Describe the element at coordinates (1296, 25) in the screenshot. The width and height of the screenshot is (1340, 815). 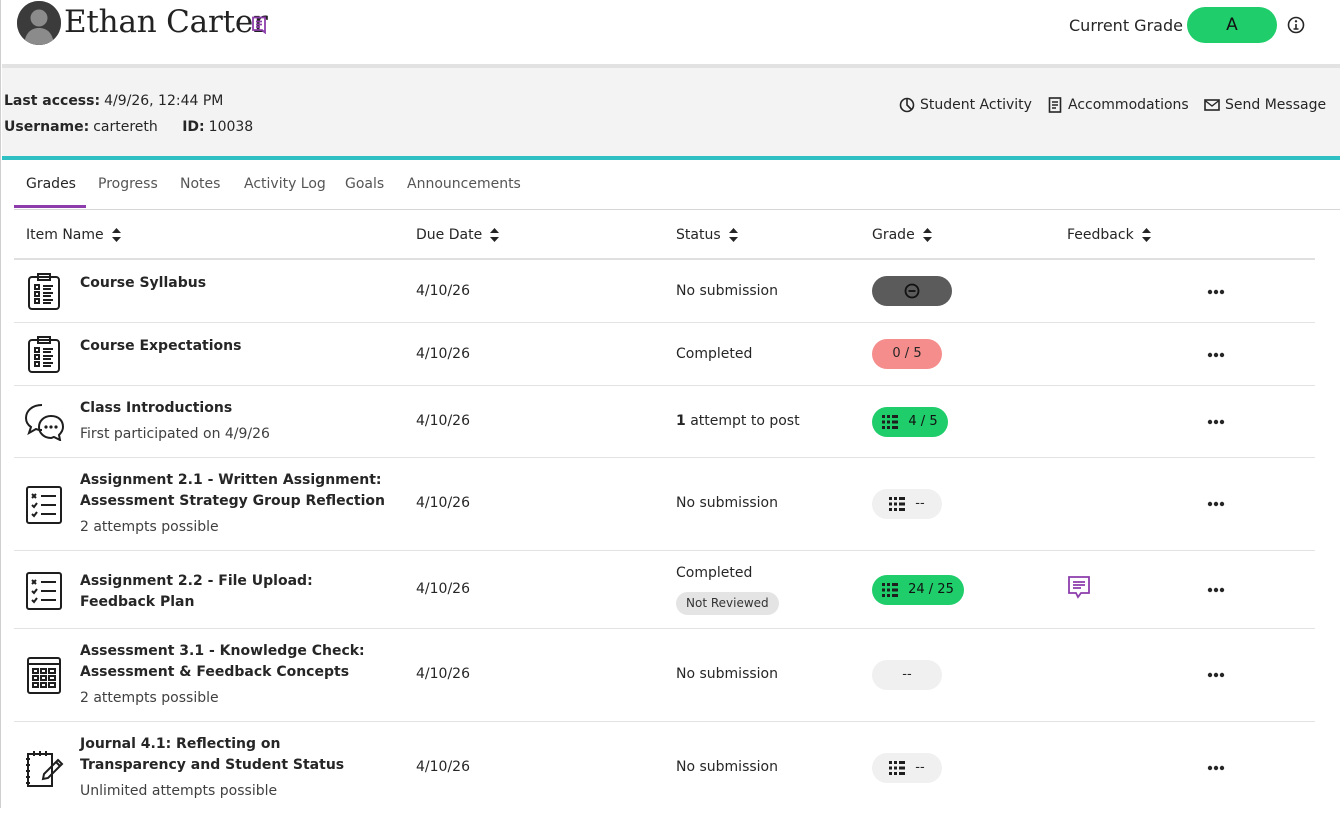
I see `info-icon` at that location.